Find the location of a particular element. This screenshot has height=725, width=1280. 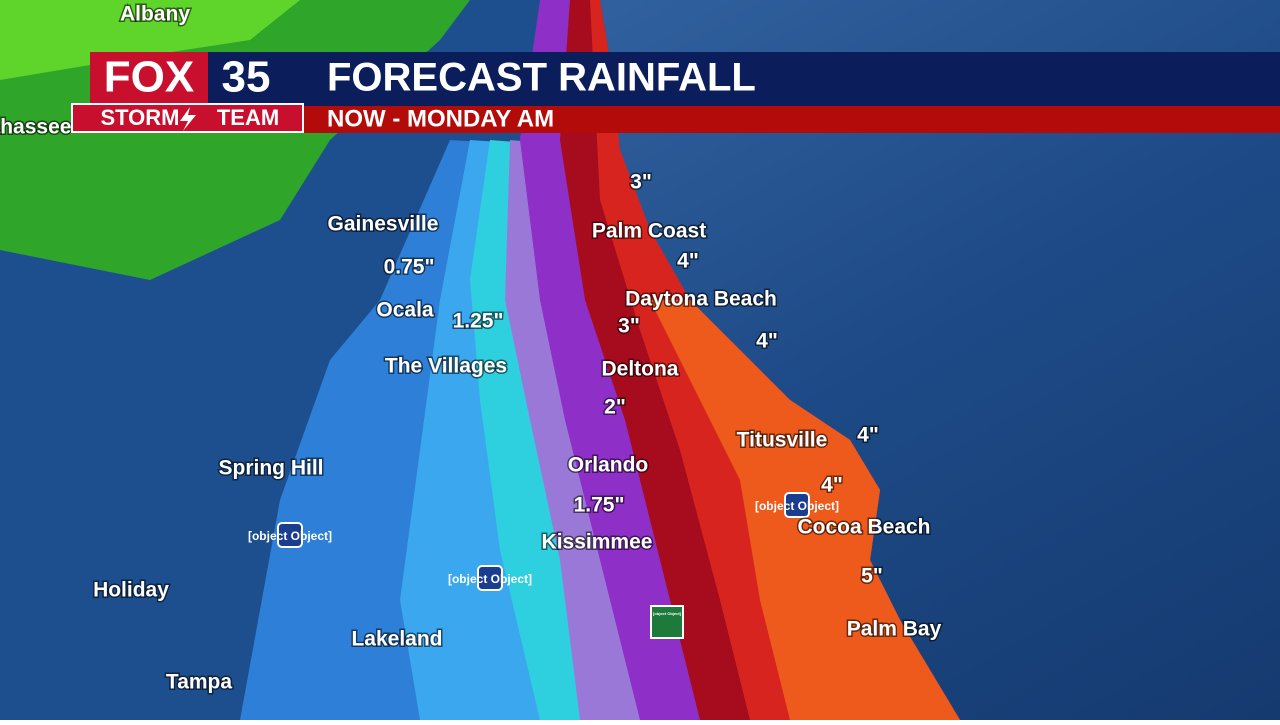

city-label: Albany is located at coordinates (155, 14).